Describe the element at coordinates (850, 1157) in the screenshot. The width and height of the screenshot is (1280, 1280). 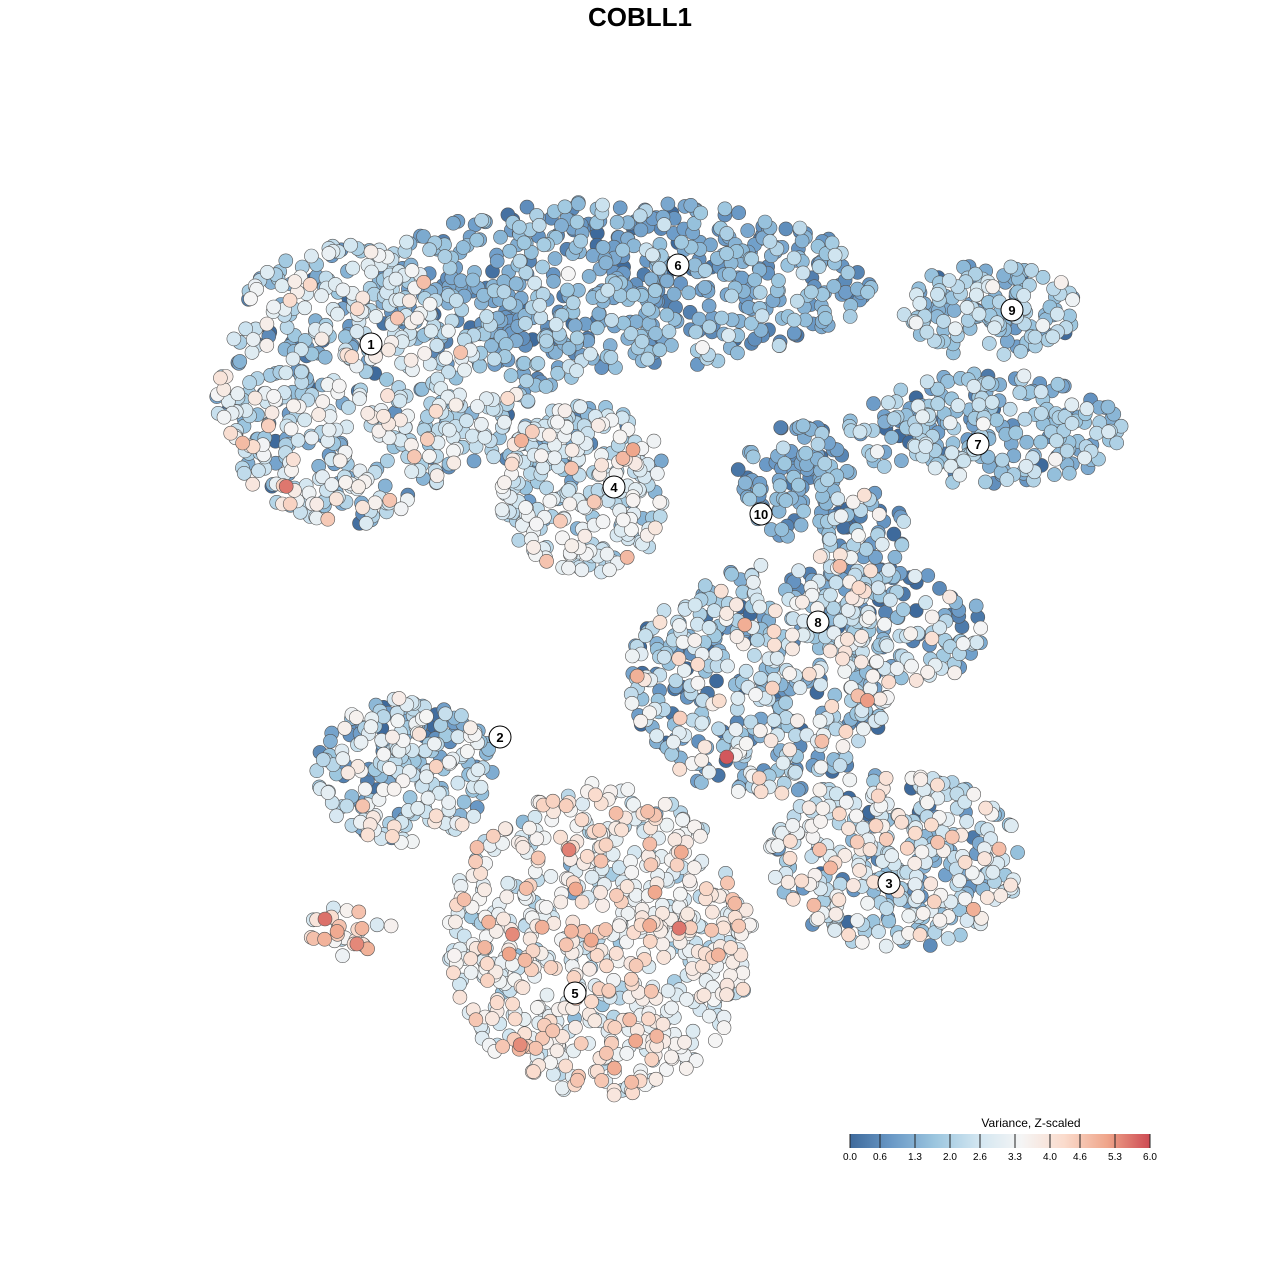
I see `legend-tick-label: 0.0` at that location.